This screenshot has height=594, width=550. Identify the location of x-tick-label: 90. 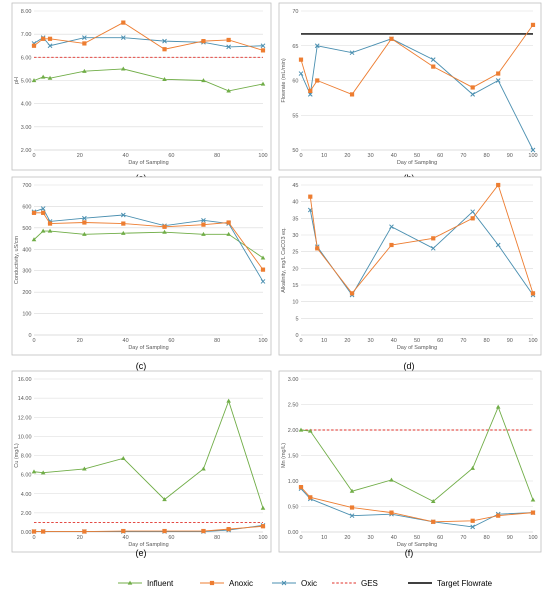
(510, 538).